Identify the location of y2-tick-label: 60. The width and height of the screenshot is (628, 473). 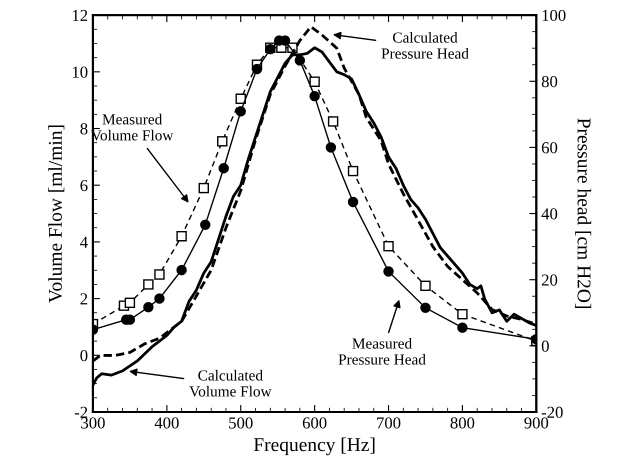
(550, 148).